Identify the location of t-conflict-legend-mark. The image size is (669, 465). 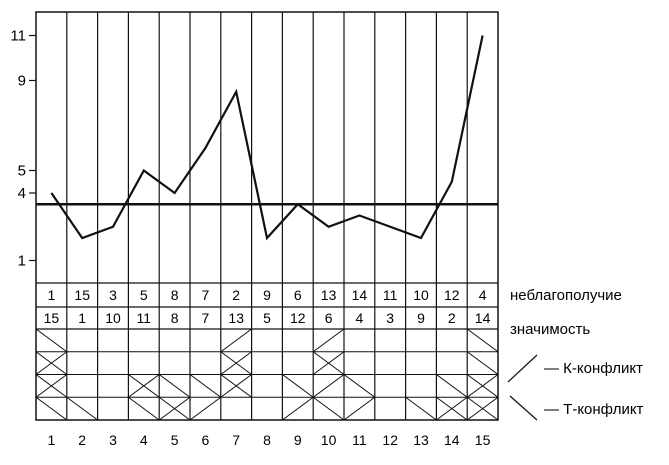
(523, 408).